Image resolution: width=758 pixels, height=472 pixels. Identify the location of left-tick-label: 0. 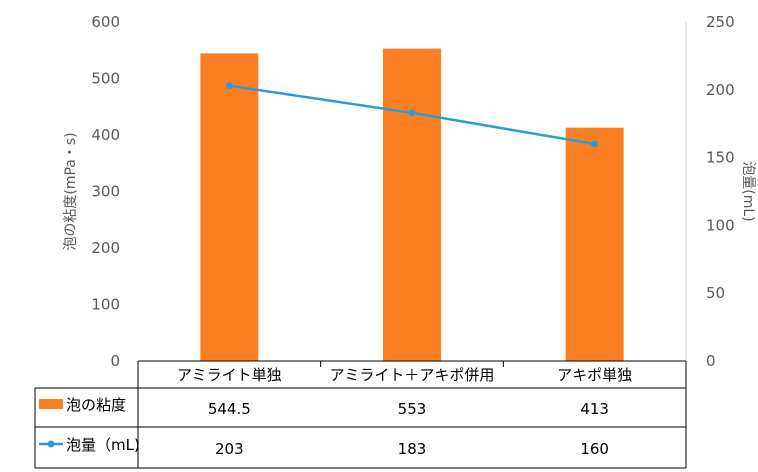
(115, 361).